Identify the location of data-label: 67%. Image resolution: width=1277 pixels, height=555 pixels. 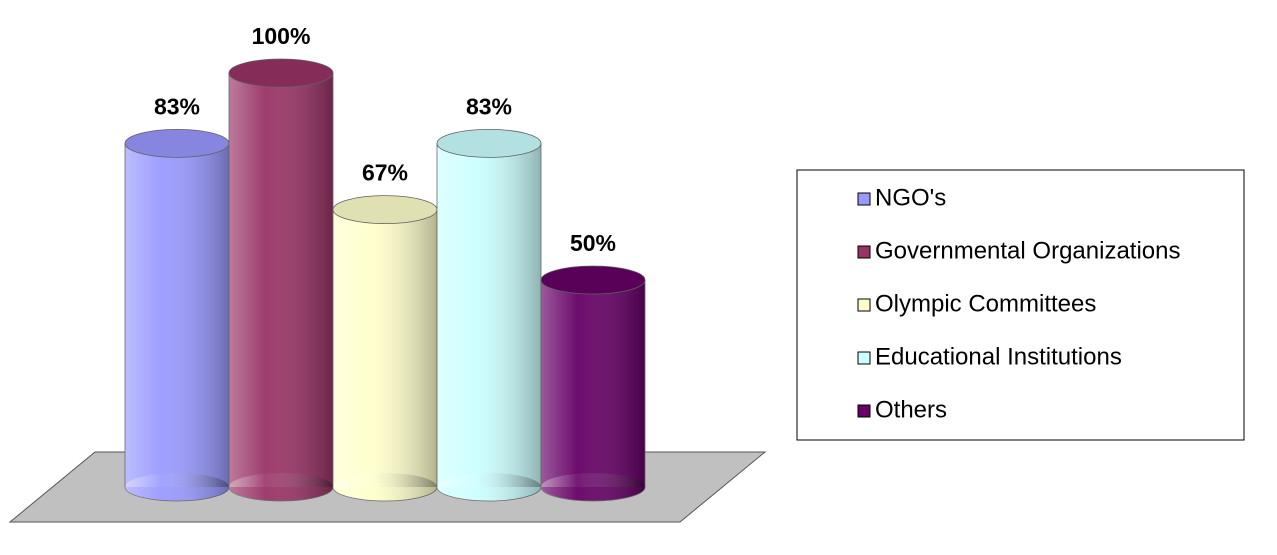
(385, 173).